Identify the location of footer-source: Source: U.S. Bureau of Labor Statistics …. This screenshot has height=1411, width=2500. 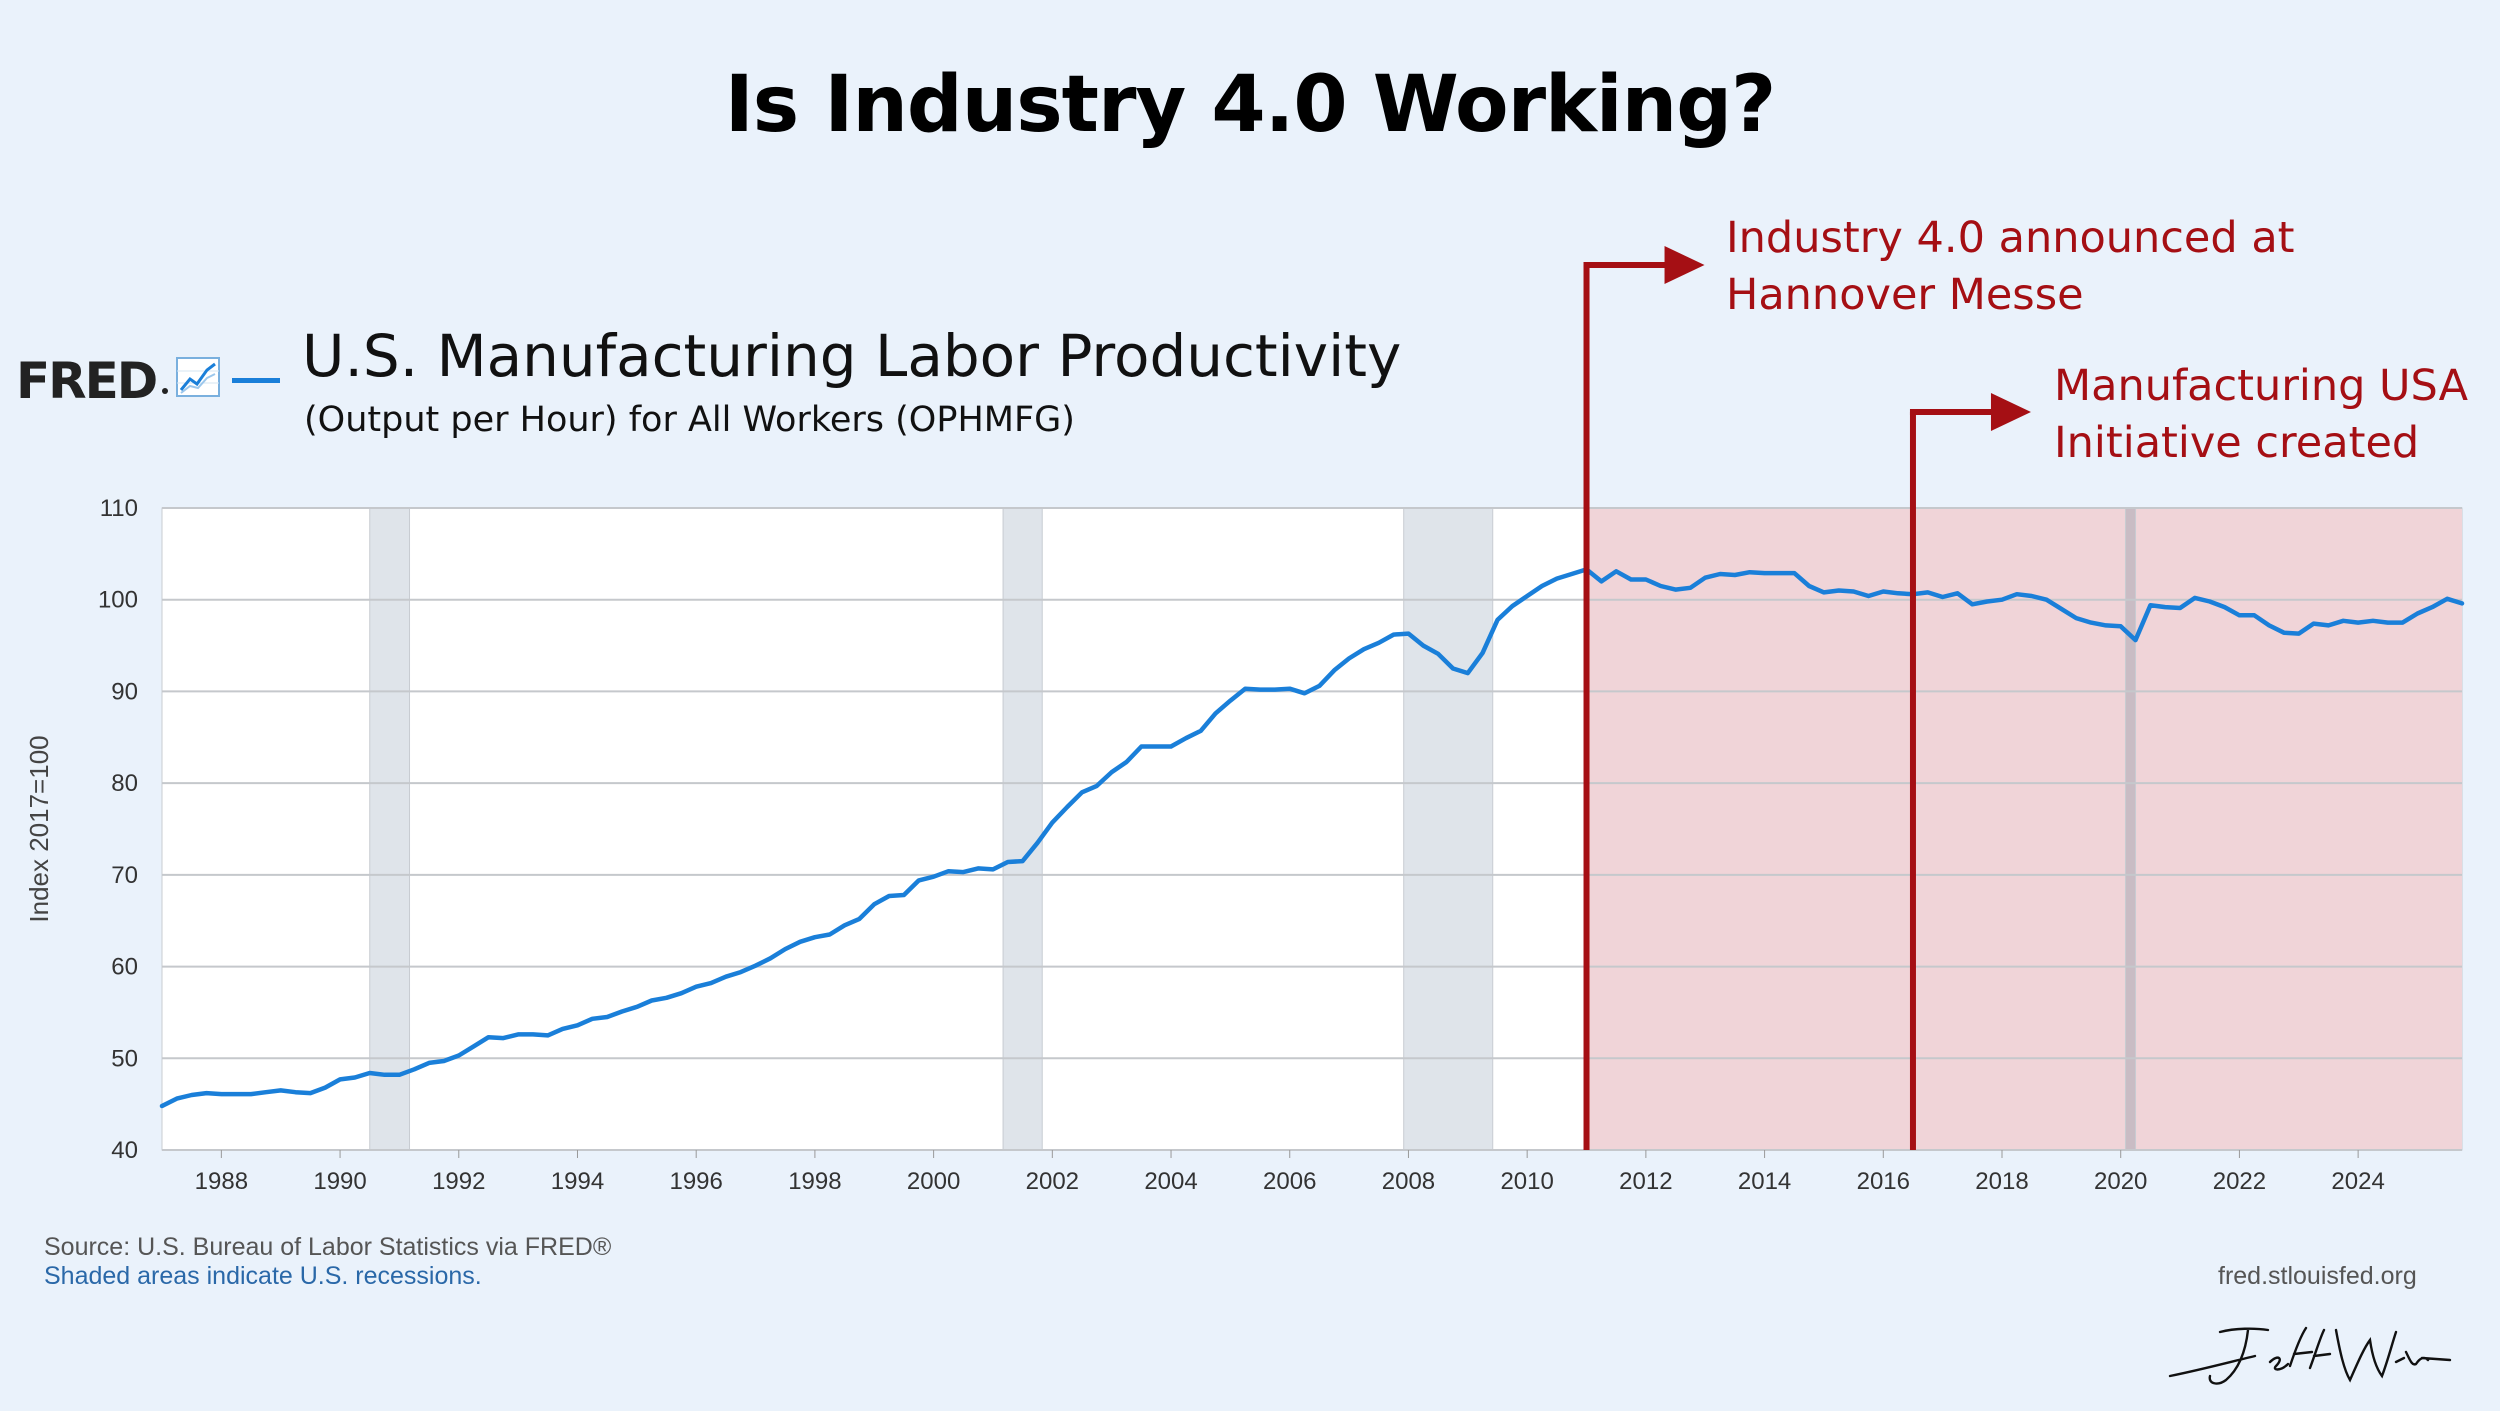
(328, 1247).